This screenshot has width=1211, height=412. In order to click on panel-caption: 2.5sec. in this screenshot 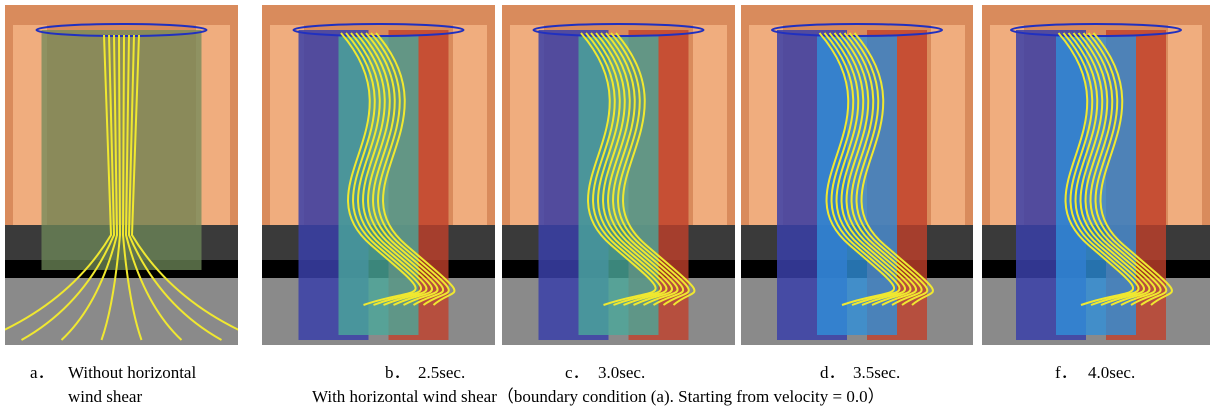, I will do `click(441, 372)`.